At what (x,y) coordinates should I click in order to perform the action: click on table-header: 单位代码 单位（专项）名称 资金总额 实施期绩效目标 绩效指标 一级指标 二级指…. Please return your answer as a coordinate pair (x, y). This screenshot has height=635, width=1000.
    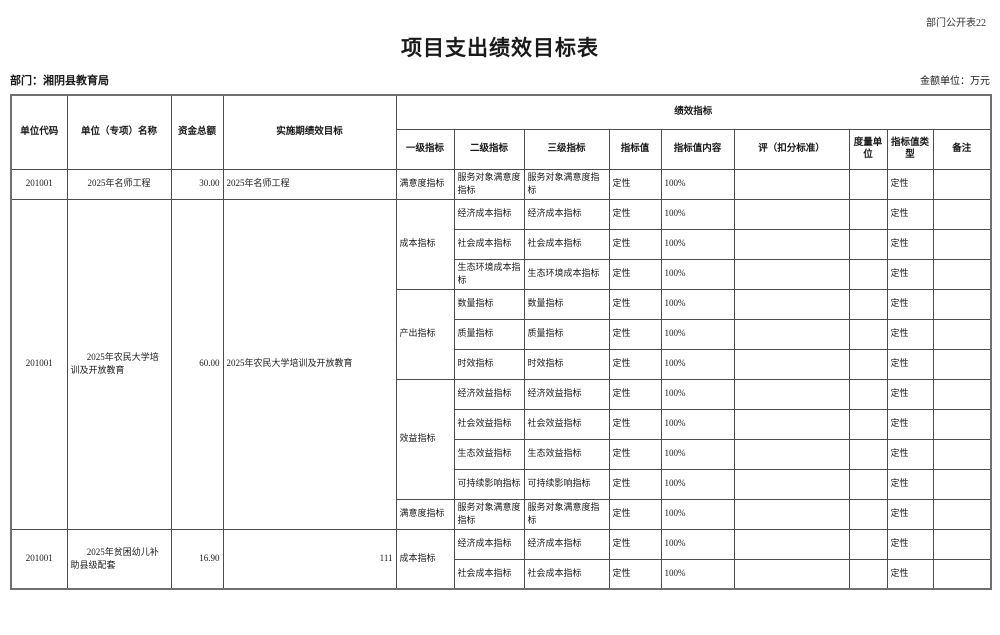
    Looking at the image, I should click on (501, 132).